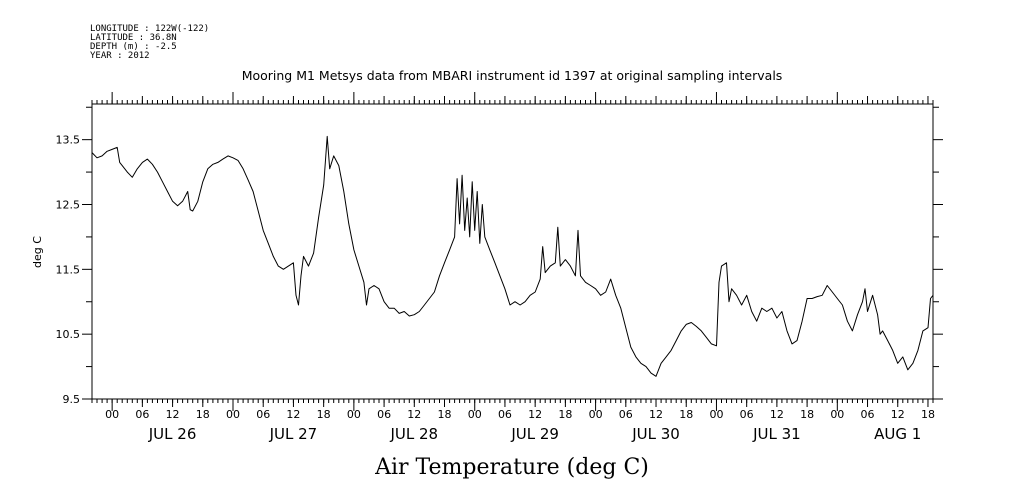 This screenshot has height=504, width=1009. Describe the element at coordinates (172, 434) in the screenshot. I see `day-label: JUL 26` at that location.